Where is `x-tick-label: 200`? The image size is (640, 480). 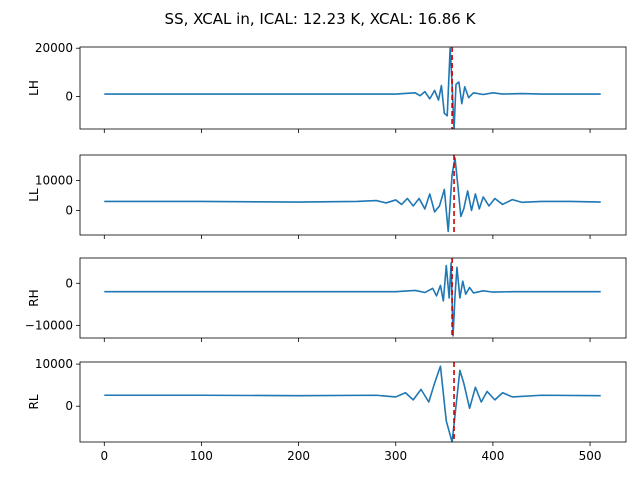 x-tick-label: 200 is located at coordinates (298, 456).